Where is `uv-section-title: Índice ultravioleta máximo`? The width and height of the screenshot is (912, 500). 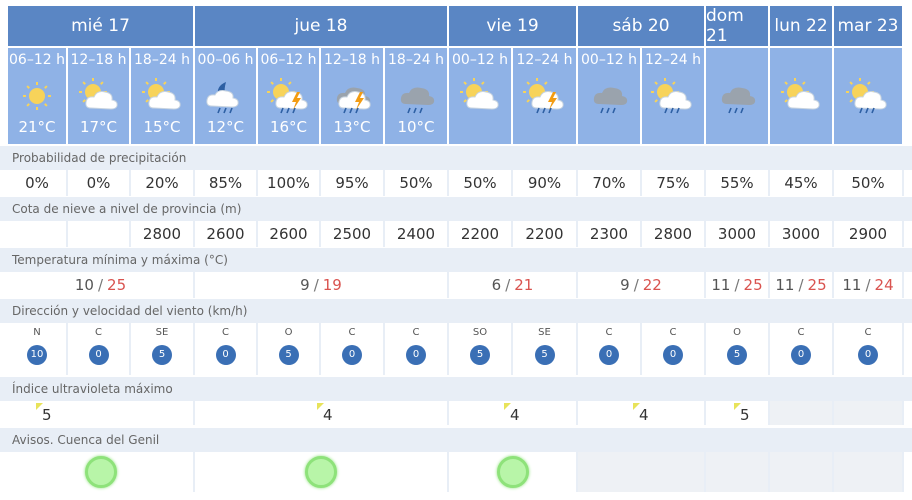 uv-section-title: Índice ultravioleta máximo is located at coordinates (460, 389).